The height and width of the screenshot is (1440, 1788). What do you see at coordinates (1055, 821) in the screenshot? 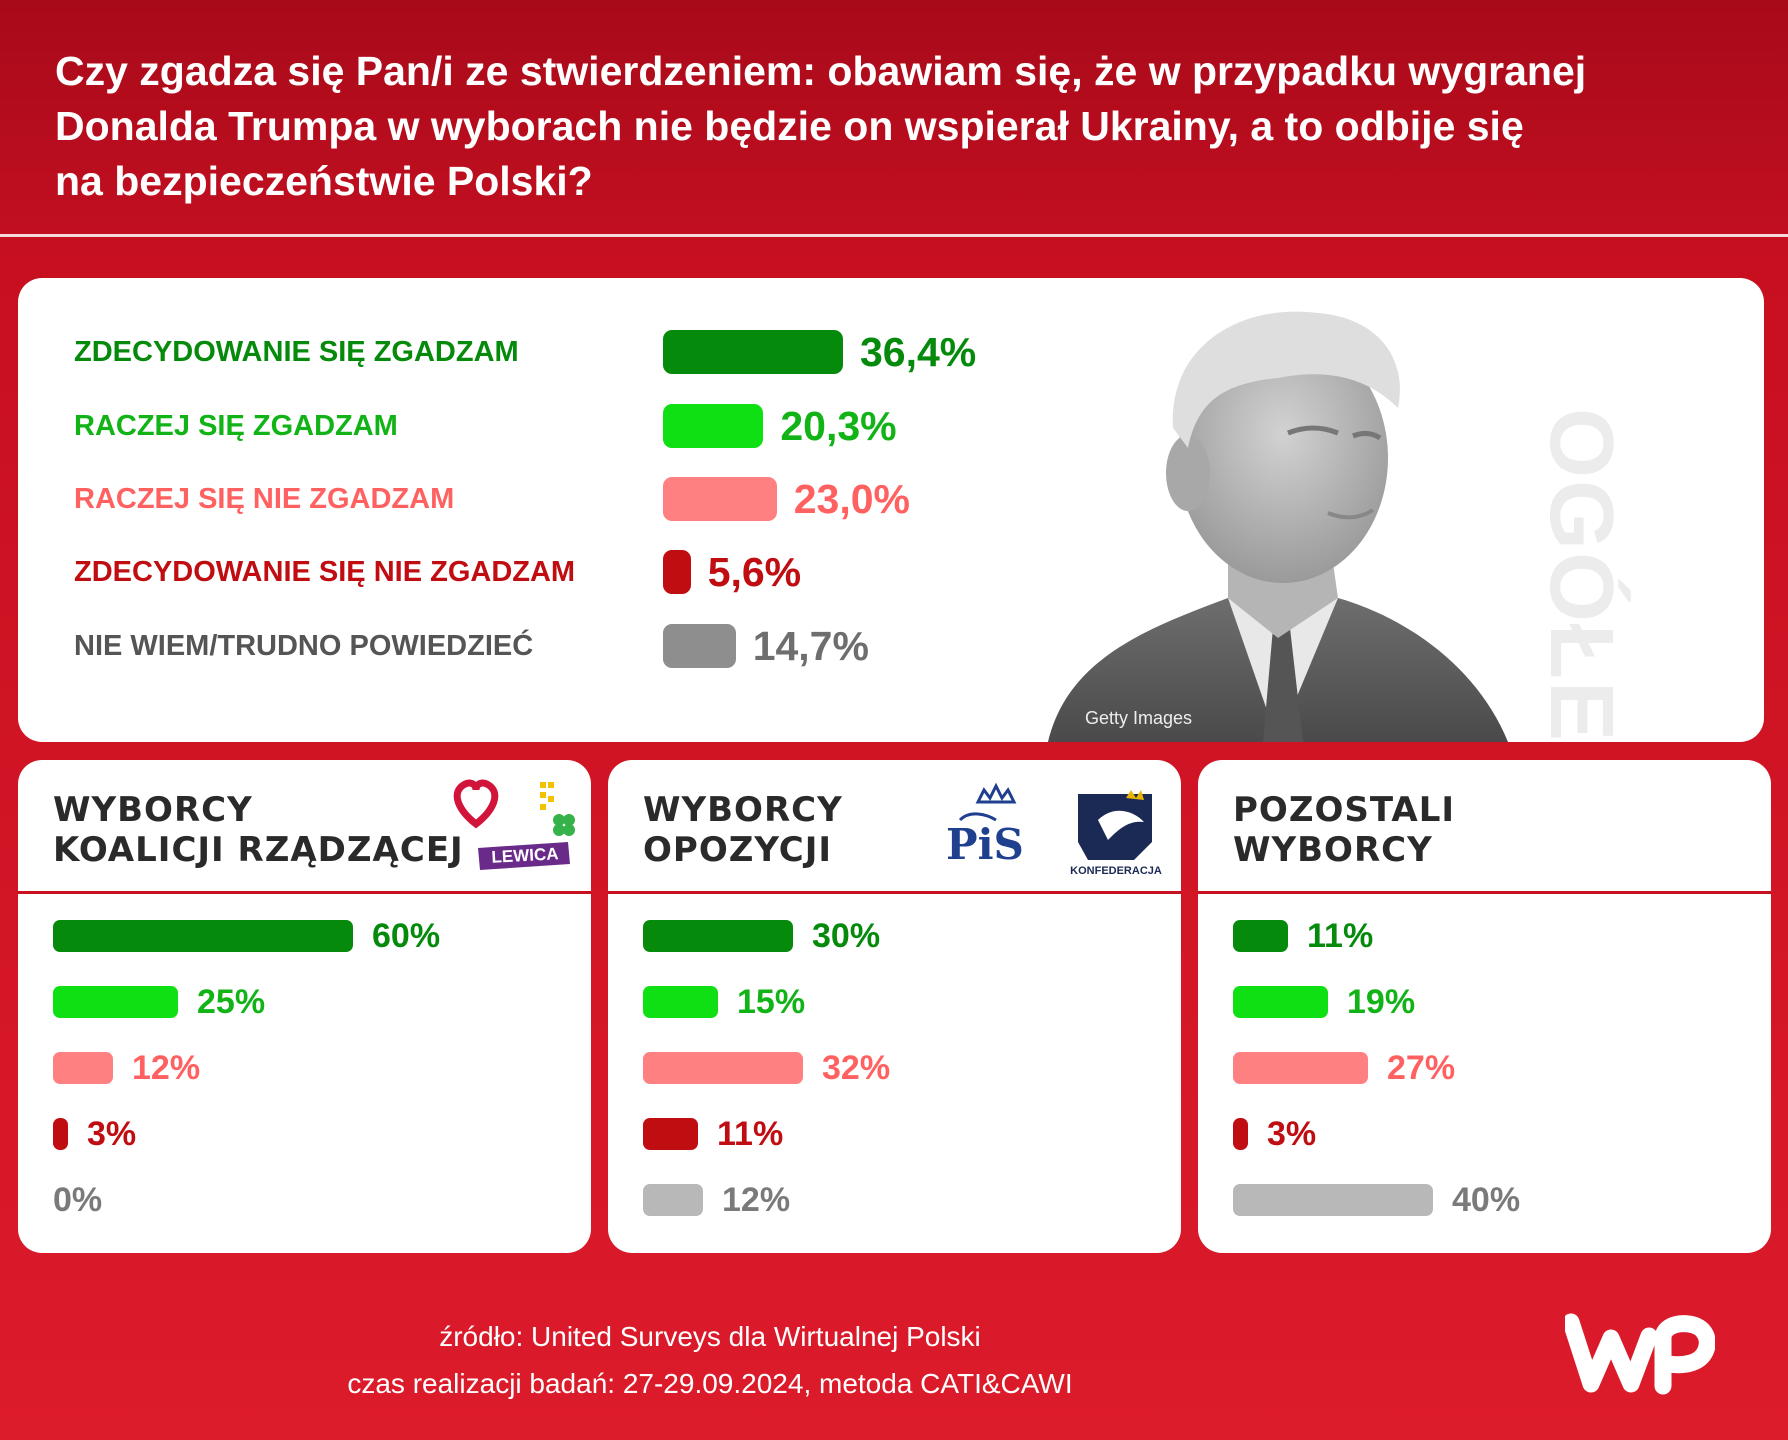
I see `eagle-icon` at bounding box center [1055, 821].